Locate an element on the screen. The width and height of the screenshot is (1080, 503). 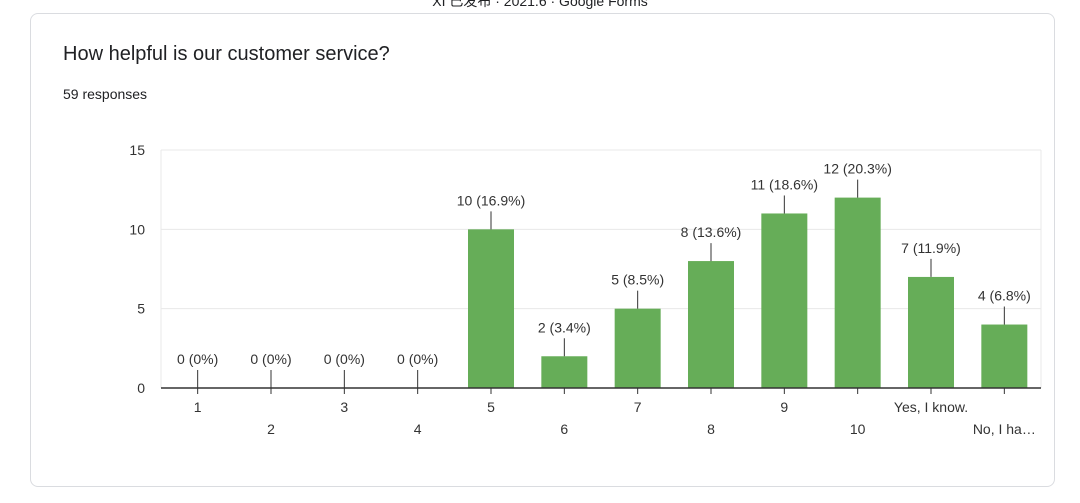
data-label: 11 (18.6%) is located at coordinates (784, 184).